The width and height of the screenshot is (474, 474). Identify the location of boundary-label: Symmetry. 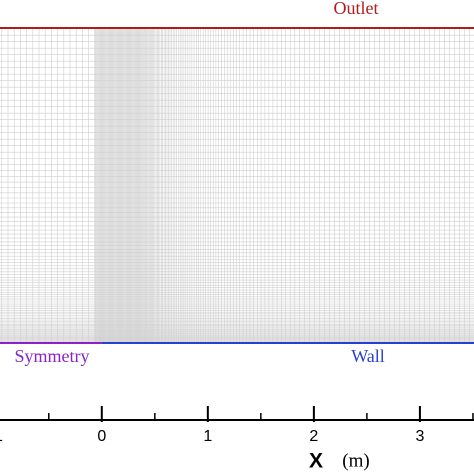
(52, 356).